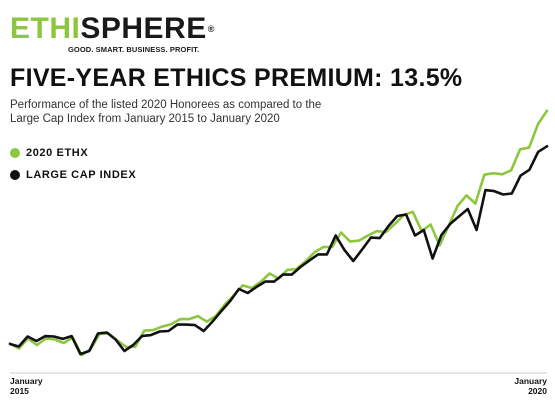 The width and height of the screenshot is (555, 415). Describe the element at coordinates (134, 49) in the screenshot. I see `logo-tagline: GOOD. SMART. BUSINESS. PROFIT.` at that location.